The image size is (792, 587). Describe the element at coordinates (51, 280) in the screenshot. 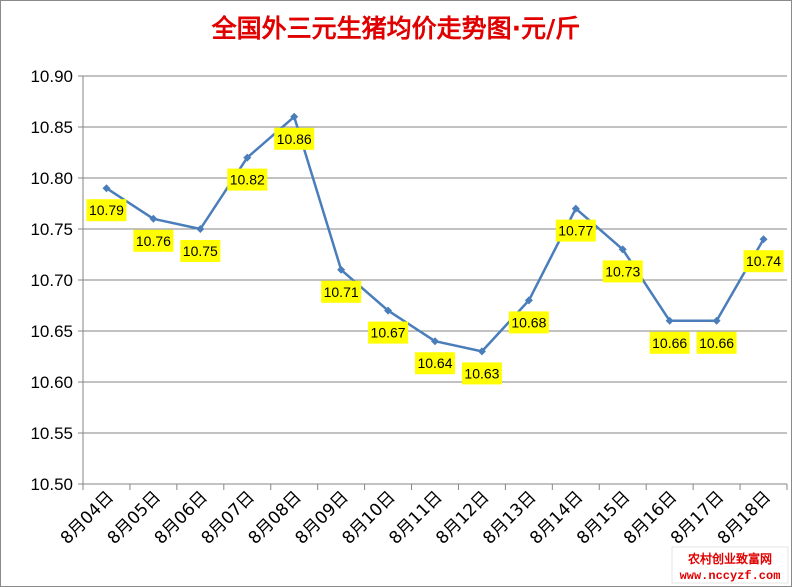

I see `y-tick-label: 10.70` at that location.